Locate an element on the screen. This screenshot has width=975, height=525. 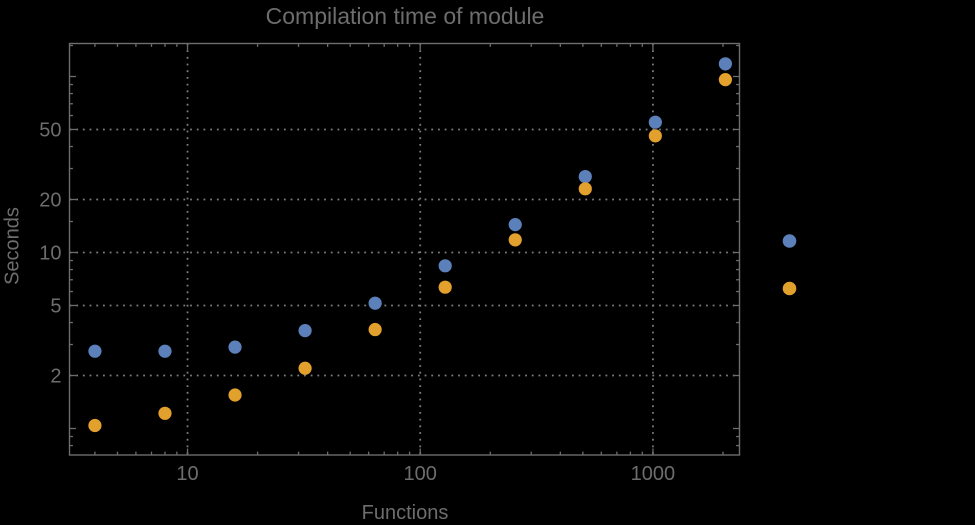
y-tick-label: 5 is located at coordinates (55, 306).